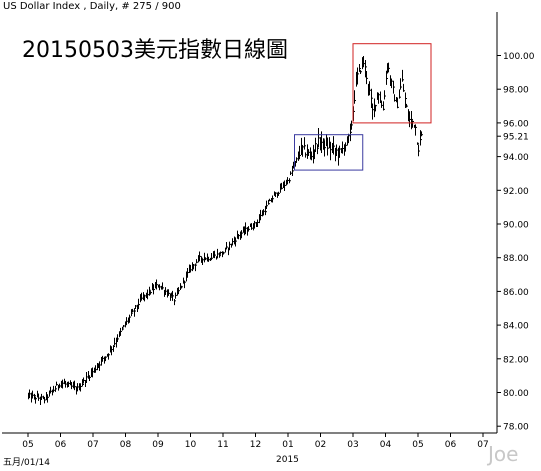 The image size is (541, 471). Describe the element at coordinates (287, 460) in the screenshot. I see `year-label: 2015` at that location.